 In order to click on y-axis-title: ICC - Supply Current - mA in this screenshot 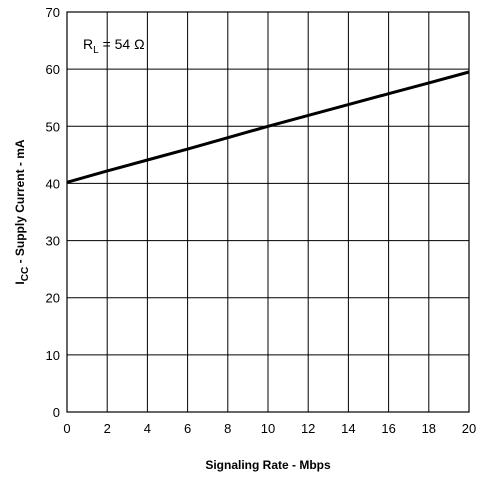, I will do `click(22, 211)`.